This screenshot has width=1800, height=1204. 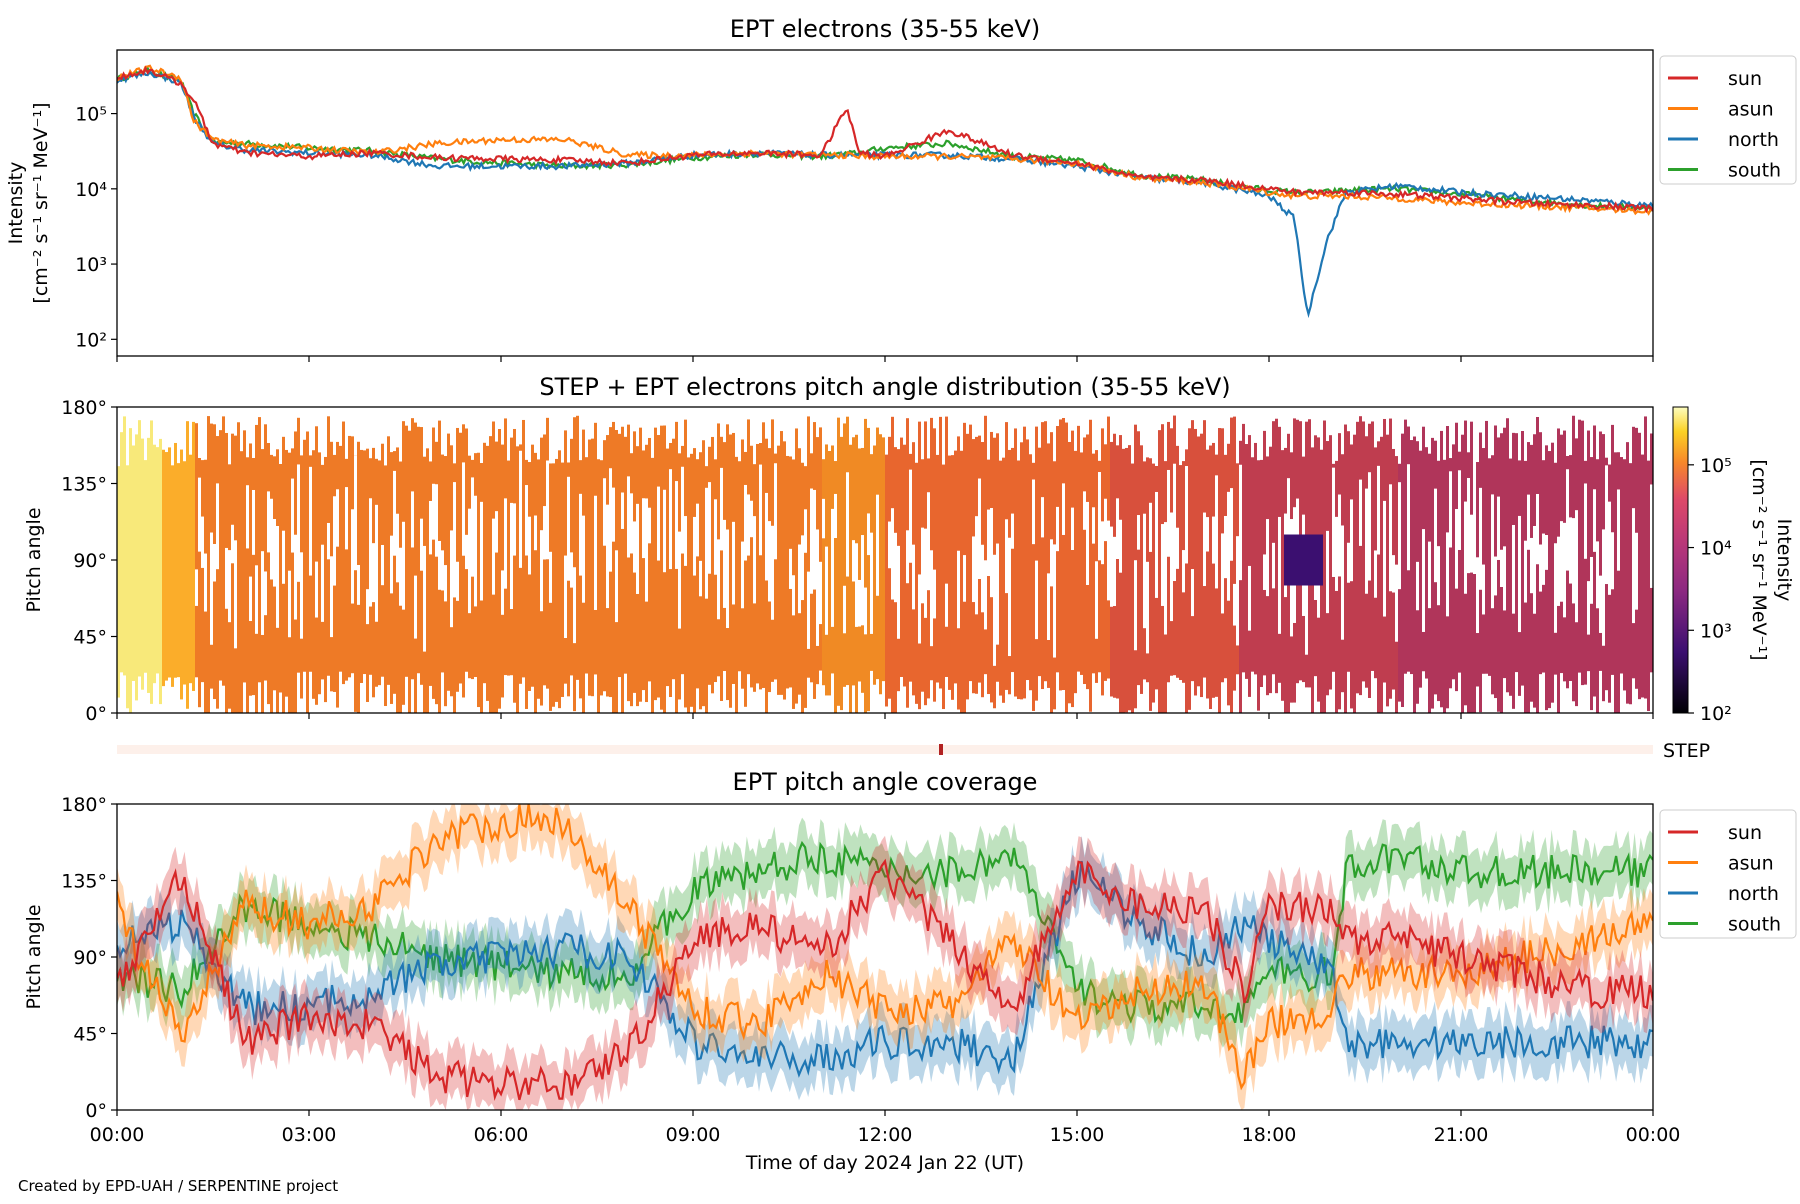 What do you see at coordinates (1753, 894) in the screenshot?
I see `legend-label-north: north` at bounding box center [1753, 894].